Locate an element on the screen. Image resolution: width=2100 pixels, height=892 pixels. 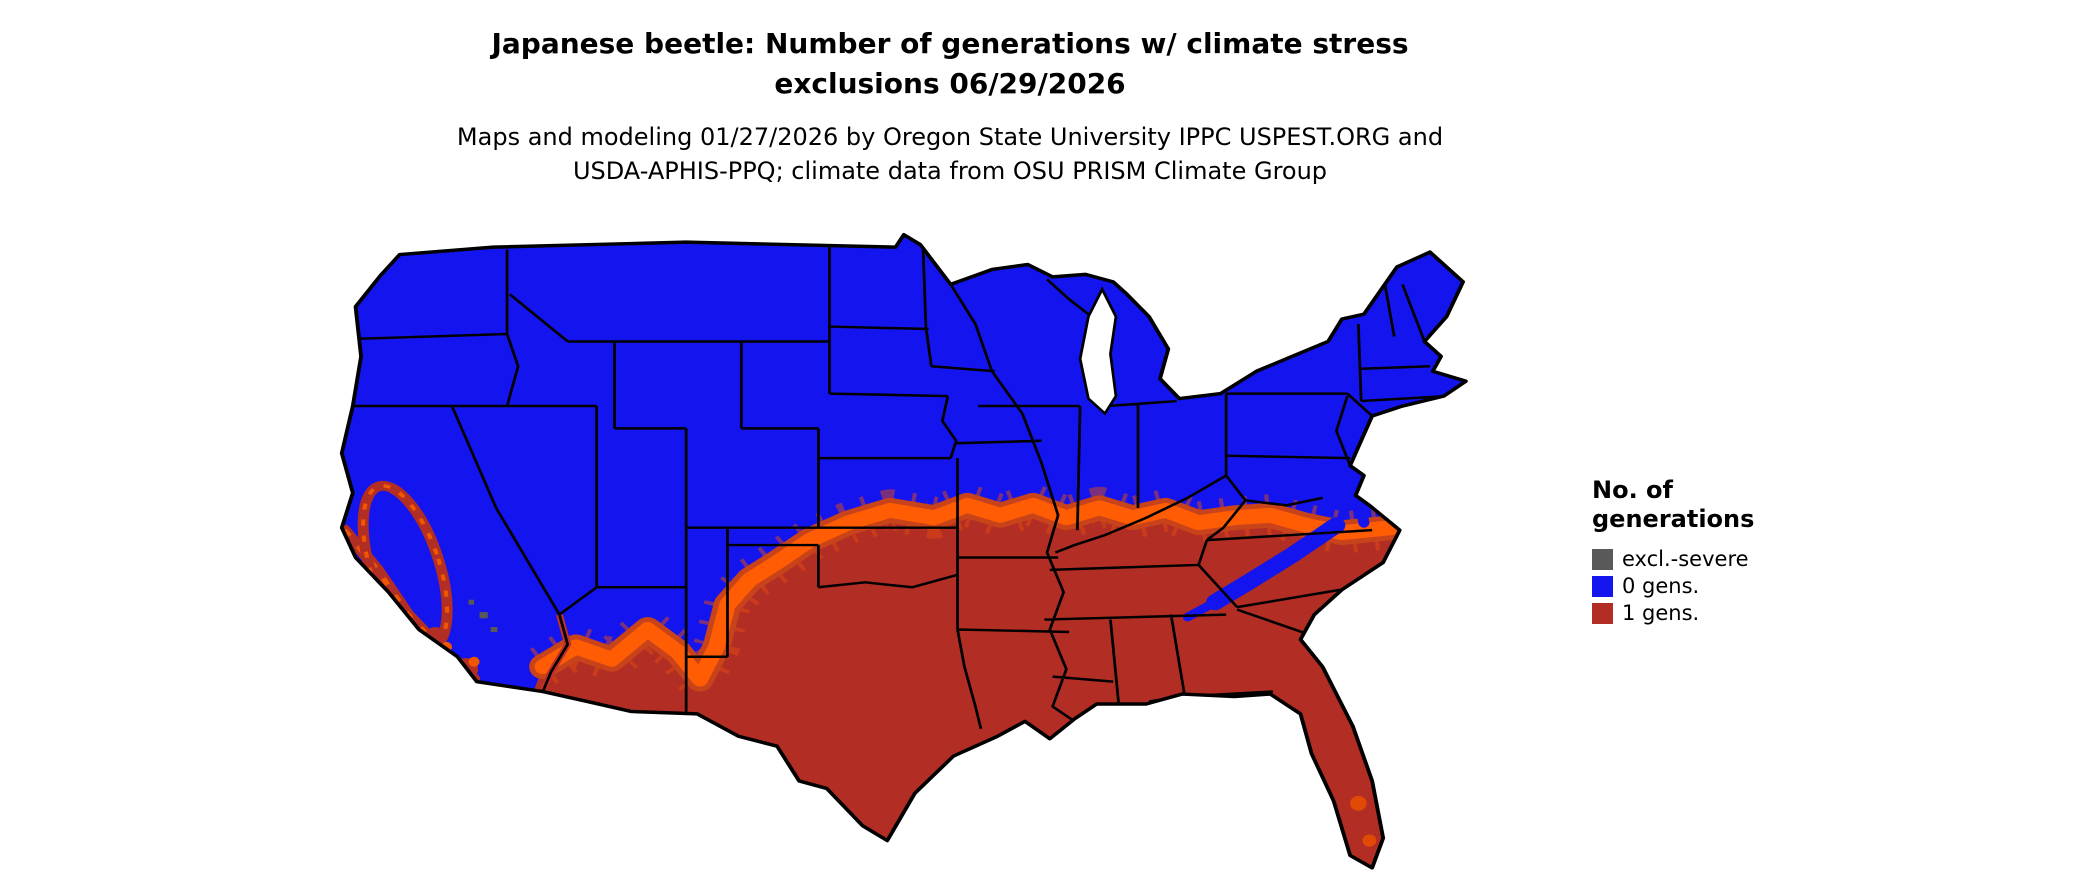
legend-label-1-gens: 1 gens. is located at coordinates (1661, 613).